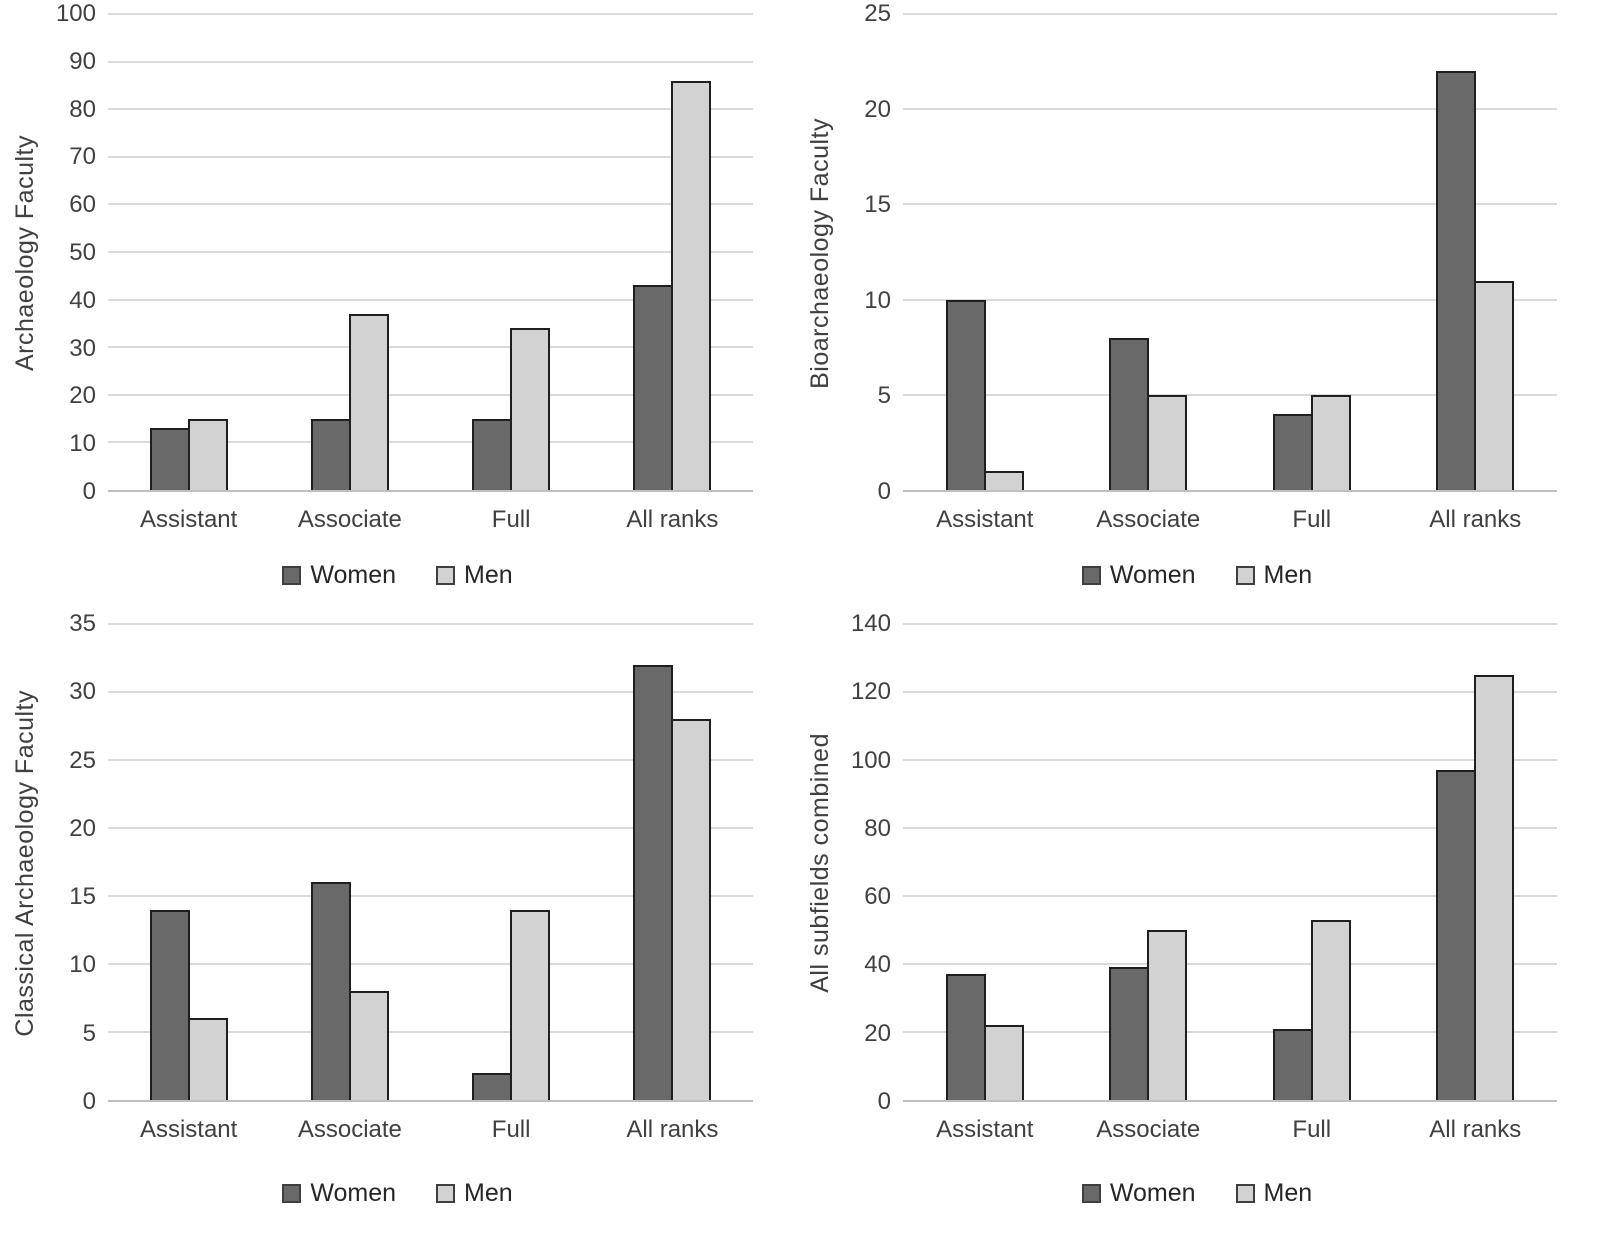  I want to click on bar-women-associate, so click(1129, 413).